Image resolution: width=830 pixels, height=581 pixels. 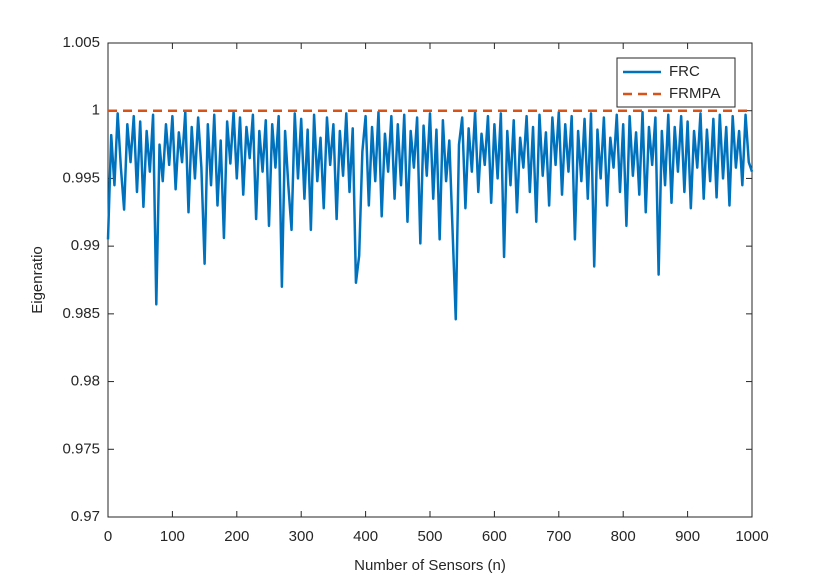 I want to click on y-tick-label: 0.995, so click(x=81, y=177).